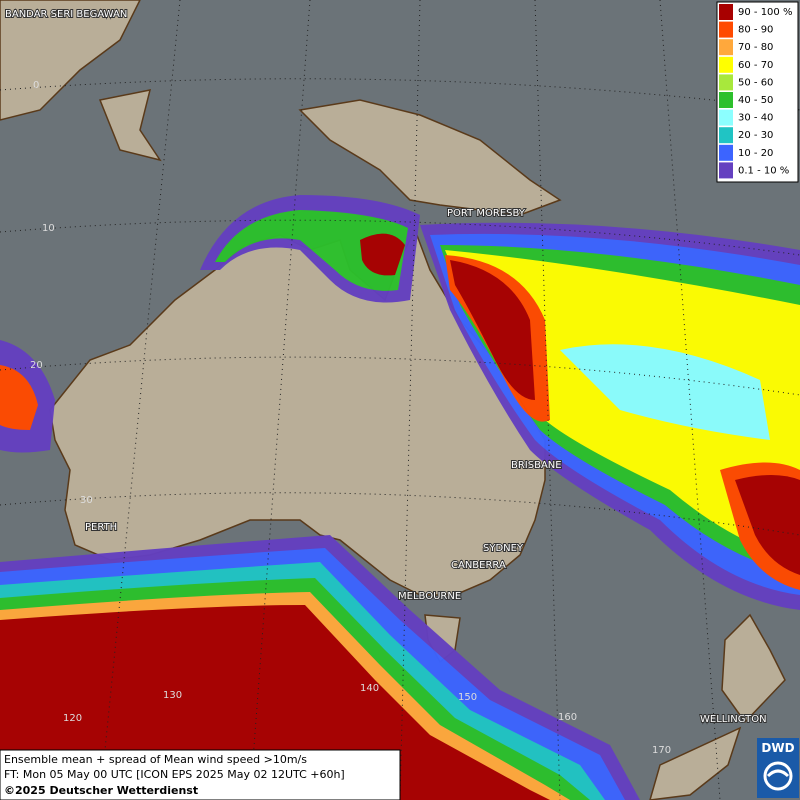  Describe the element at coordinates (763, 170) in the screenshot. I see `legend-label: 0.1 - 10 %` at that location.